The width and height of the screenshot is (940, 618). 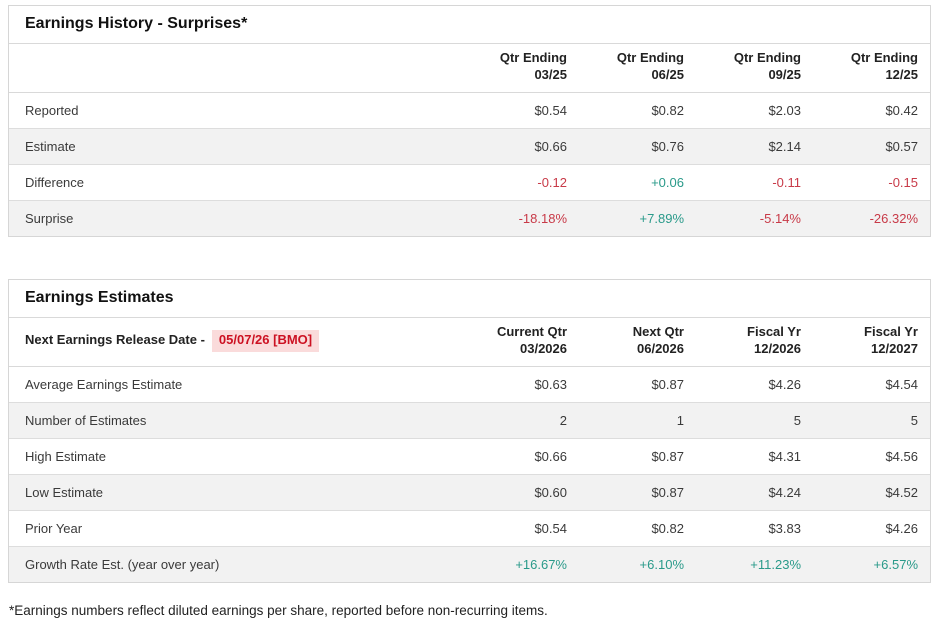 What do you see at coordinates (660, 348) in the screenshot?
I see `column-header-line2: 06/2026` at bounding box center [660, 348].